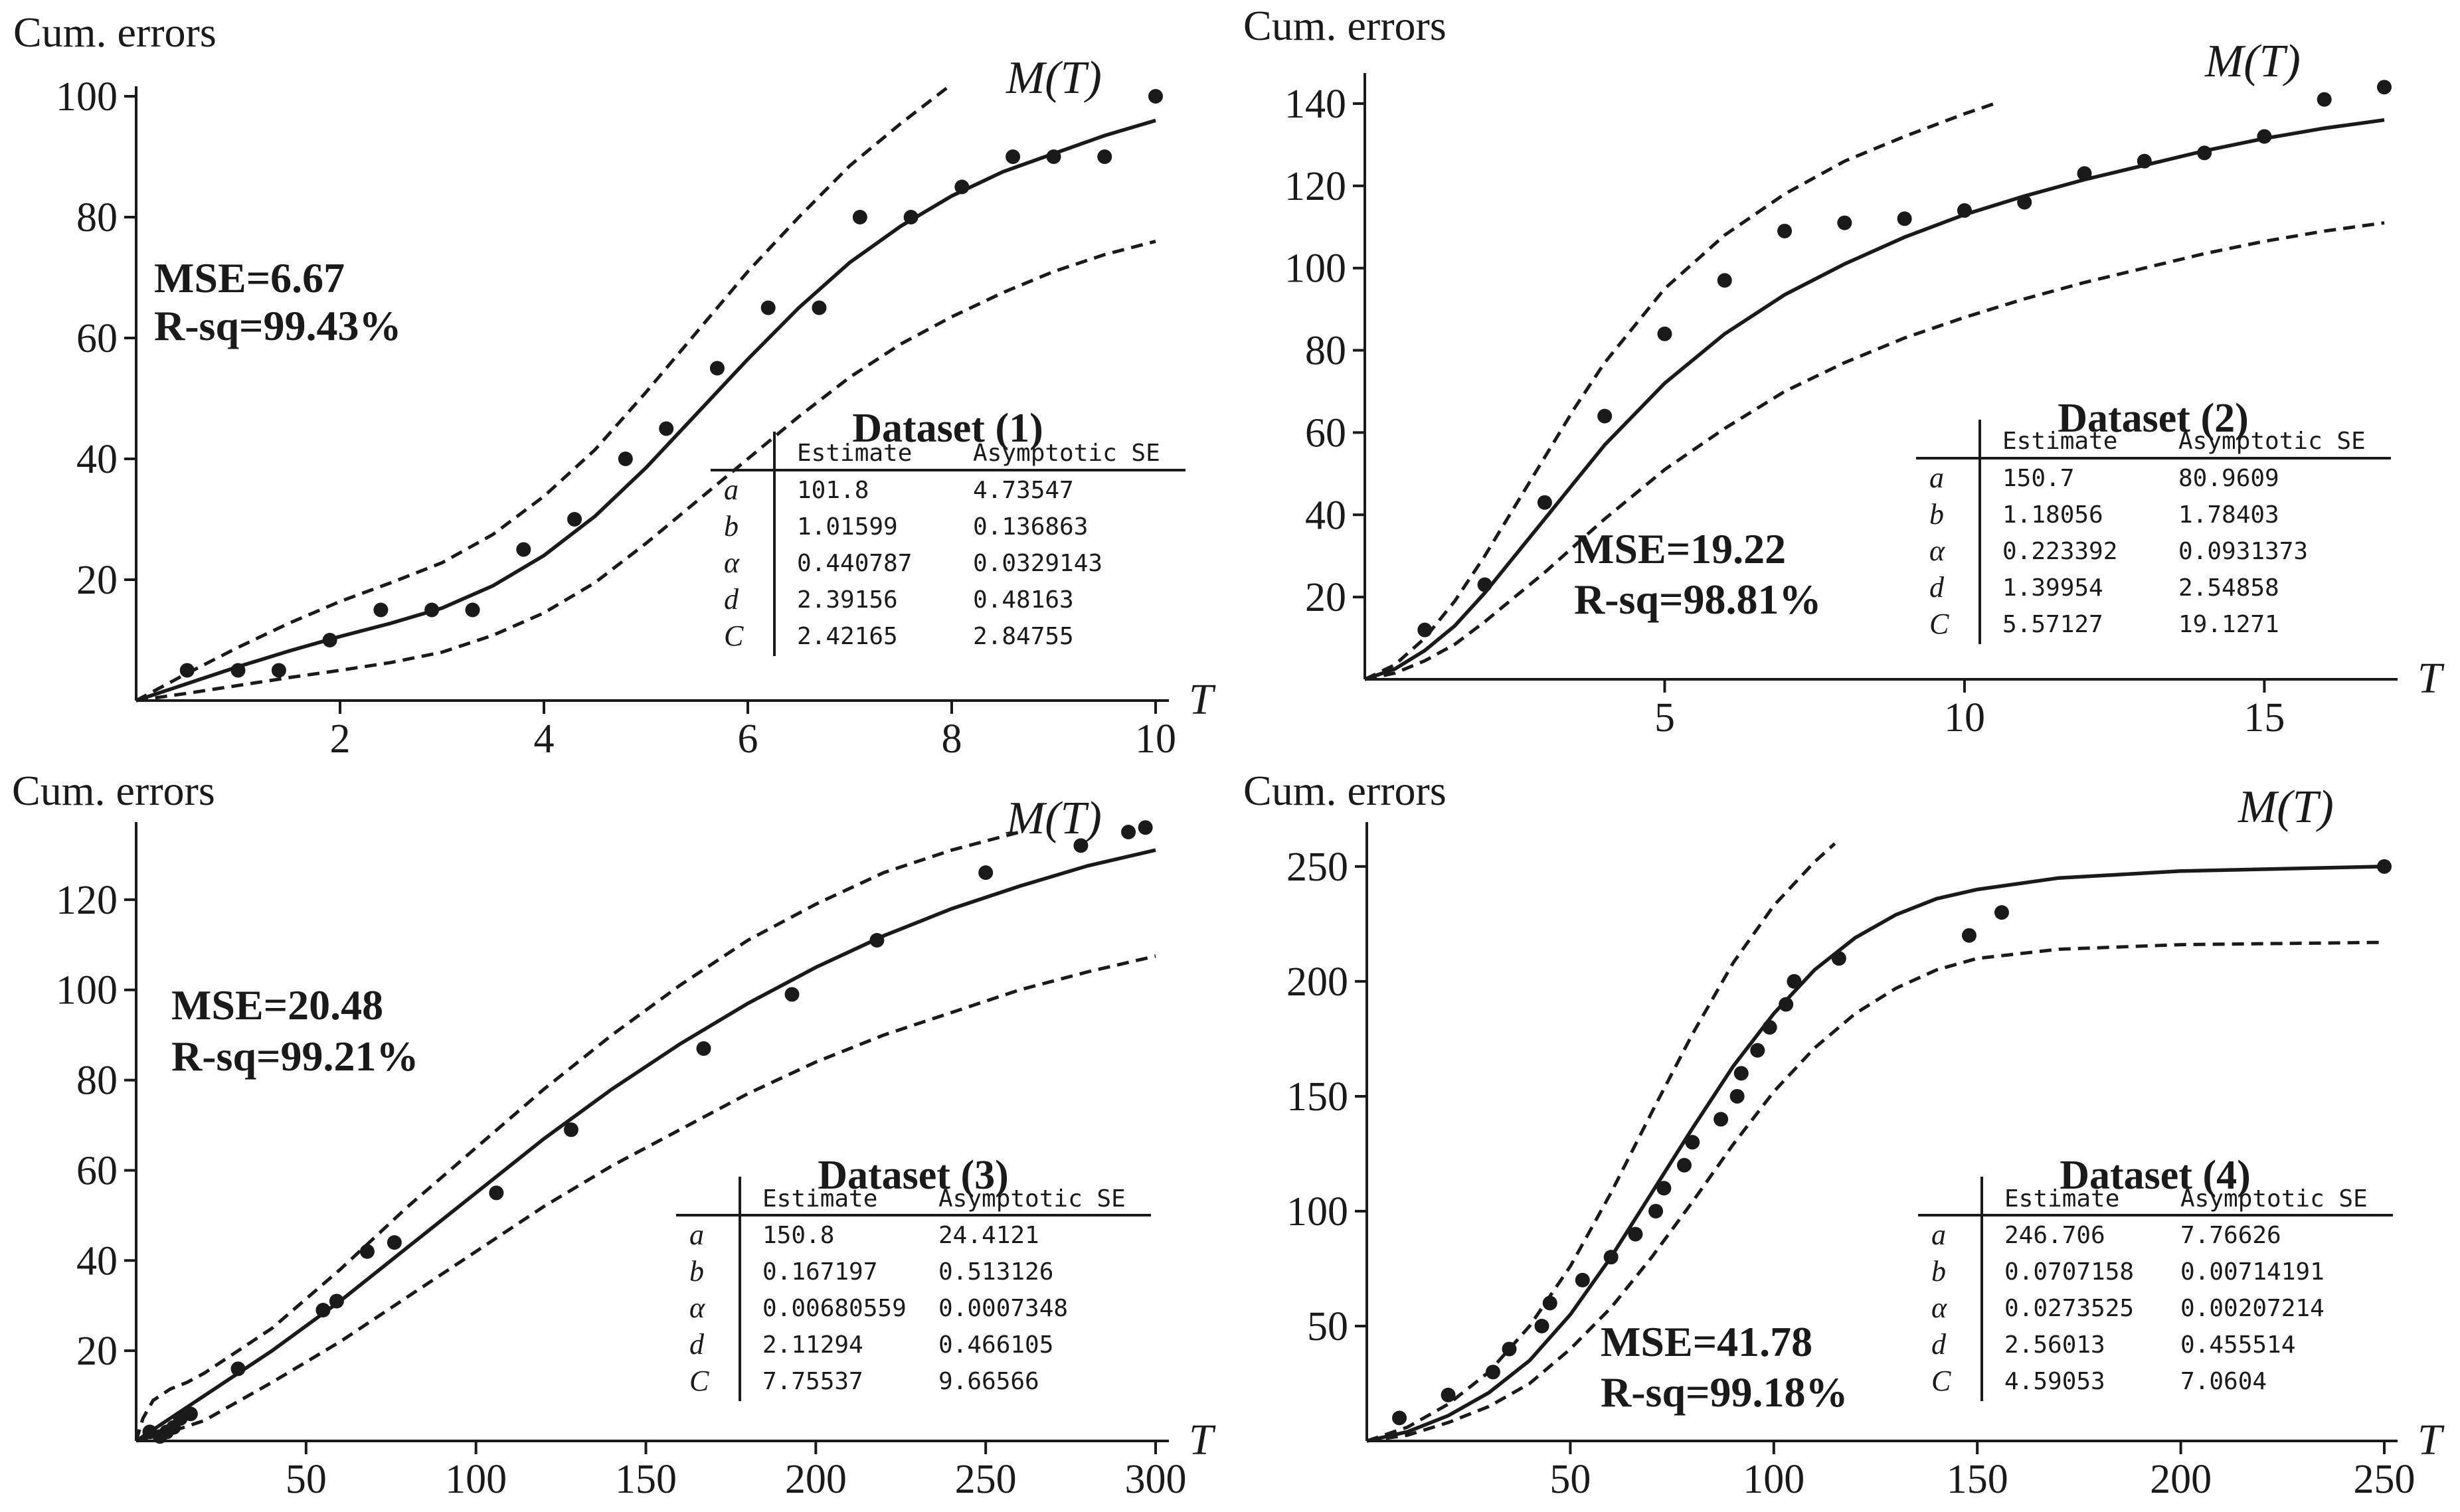 Image resolution: width=2460 pixels, height=1512 pixels. What do you see at coordinates (1037, 563) in the screenshot?
I see `table-se-3: 0.0329143` at bounding box center [1037, 563].